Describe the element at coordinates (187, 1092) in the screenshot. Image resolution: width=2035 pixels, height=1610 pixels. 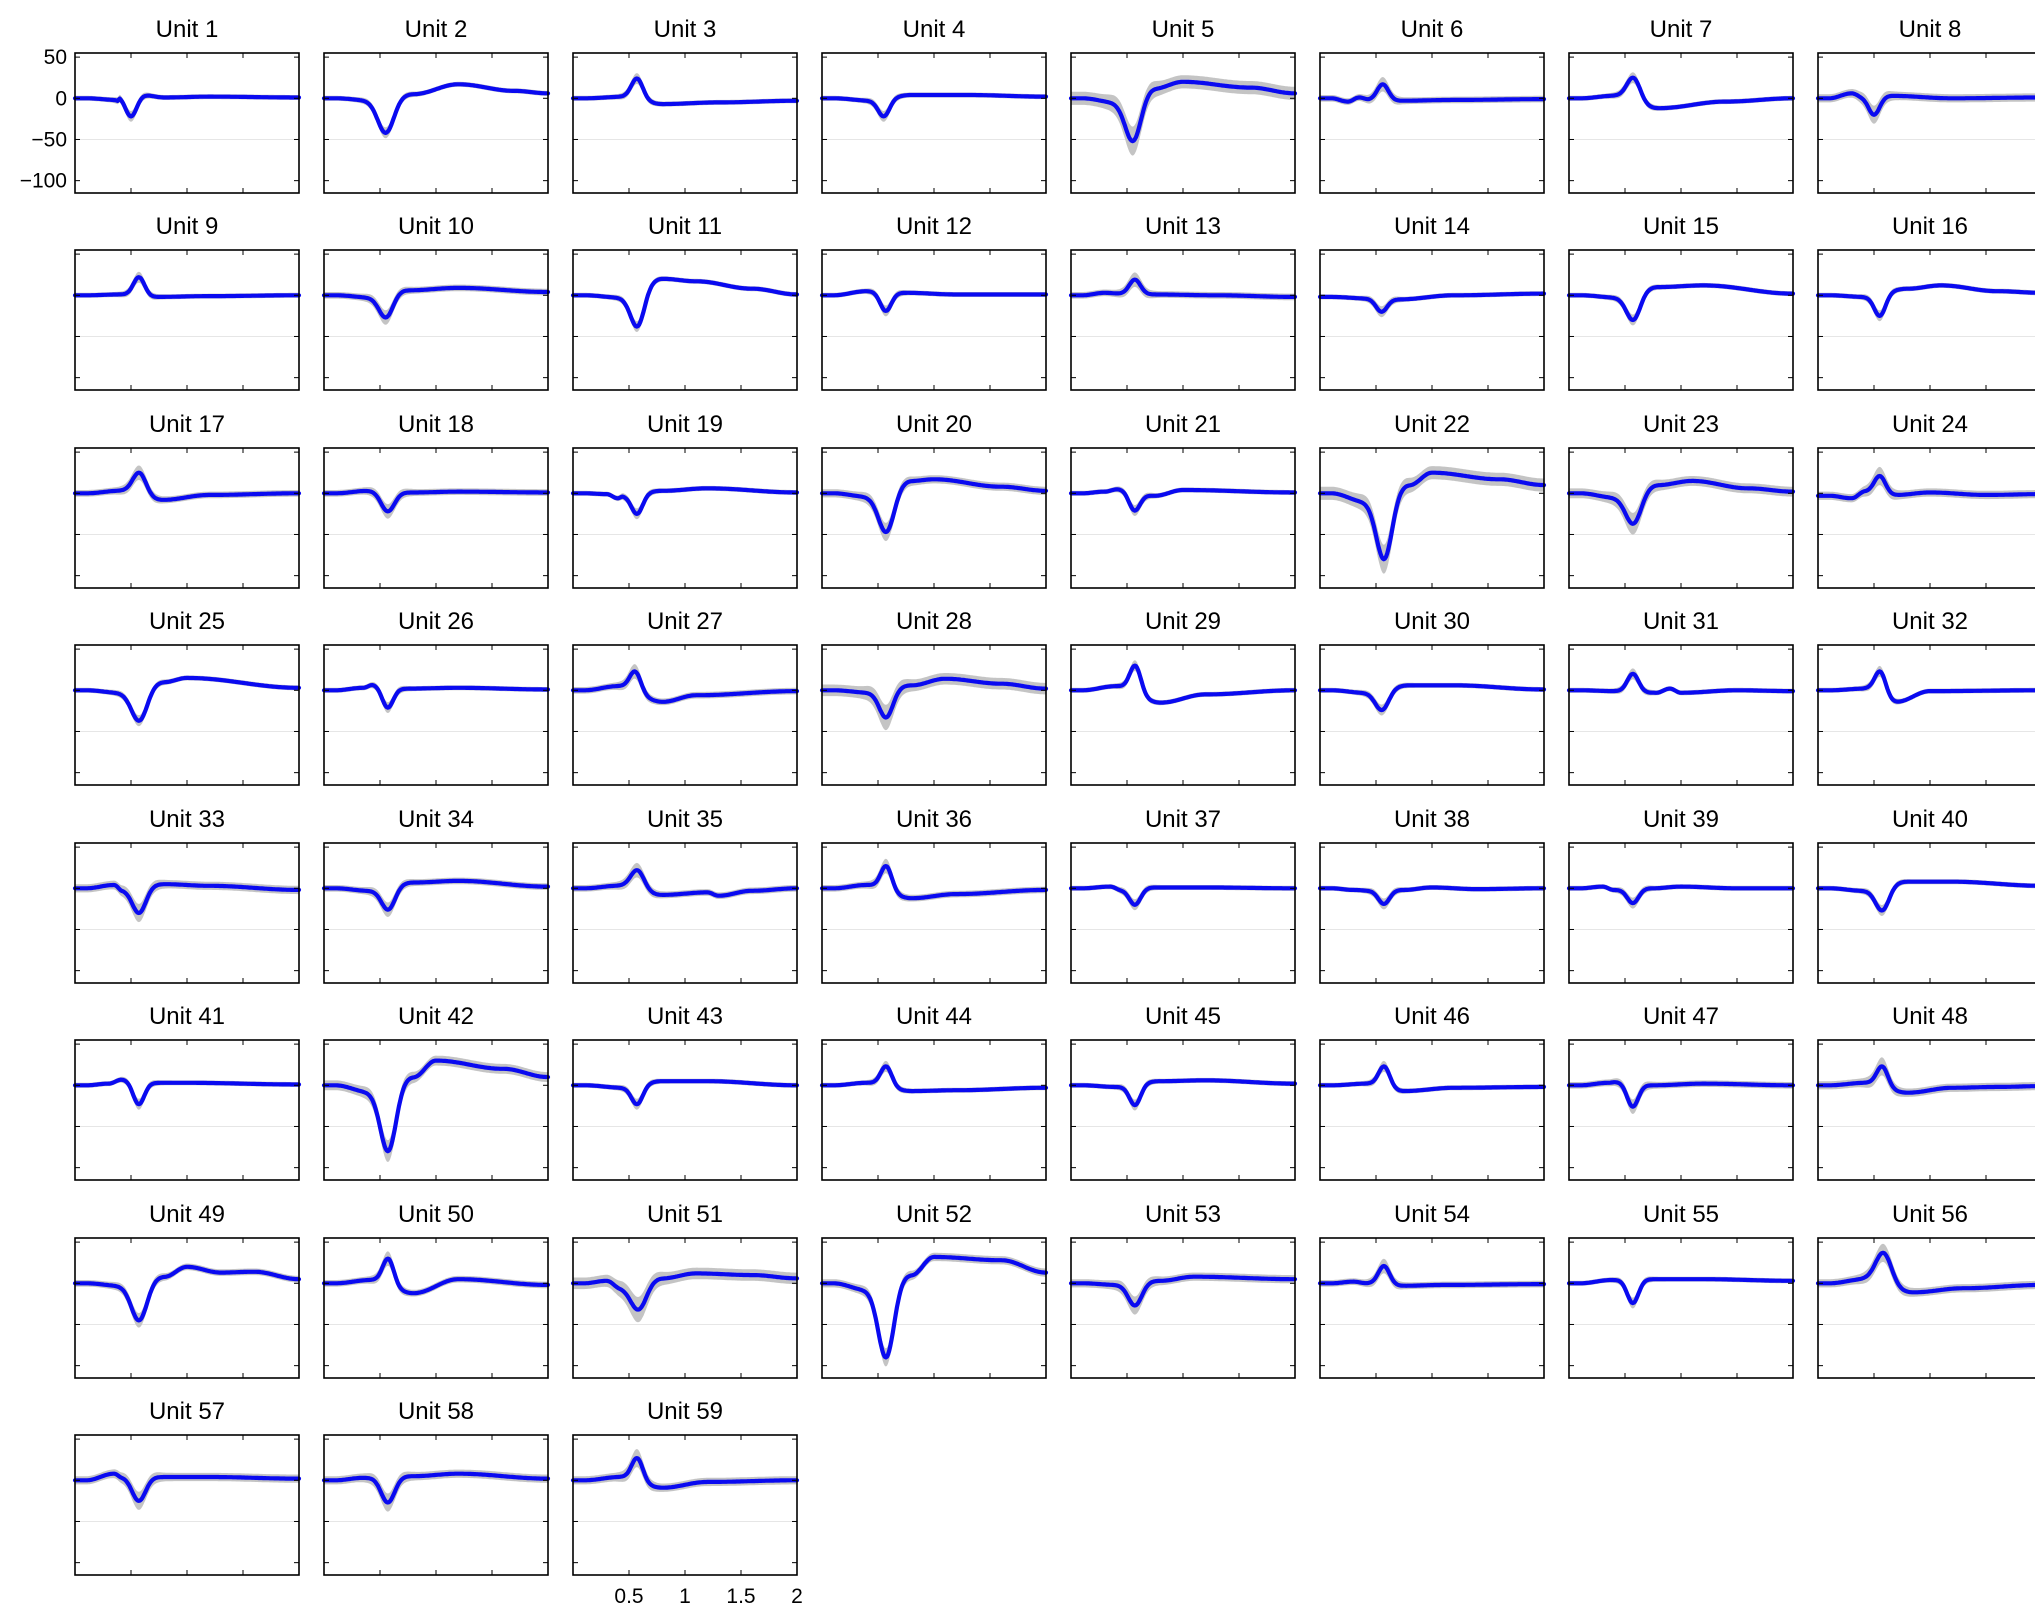
I see `unit-panel: Unit 41` at that location.